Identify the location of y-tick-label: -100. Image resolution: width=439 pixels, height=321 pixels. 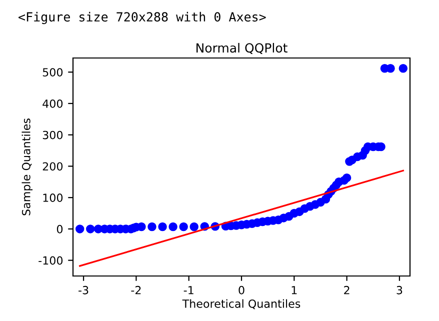
(50, 260).